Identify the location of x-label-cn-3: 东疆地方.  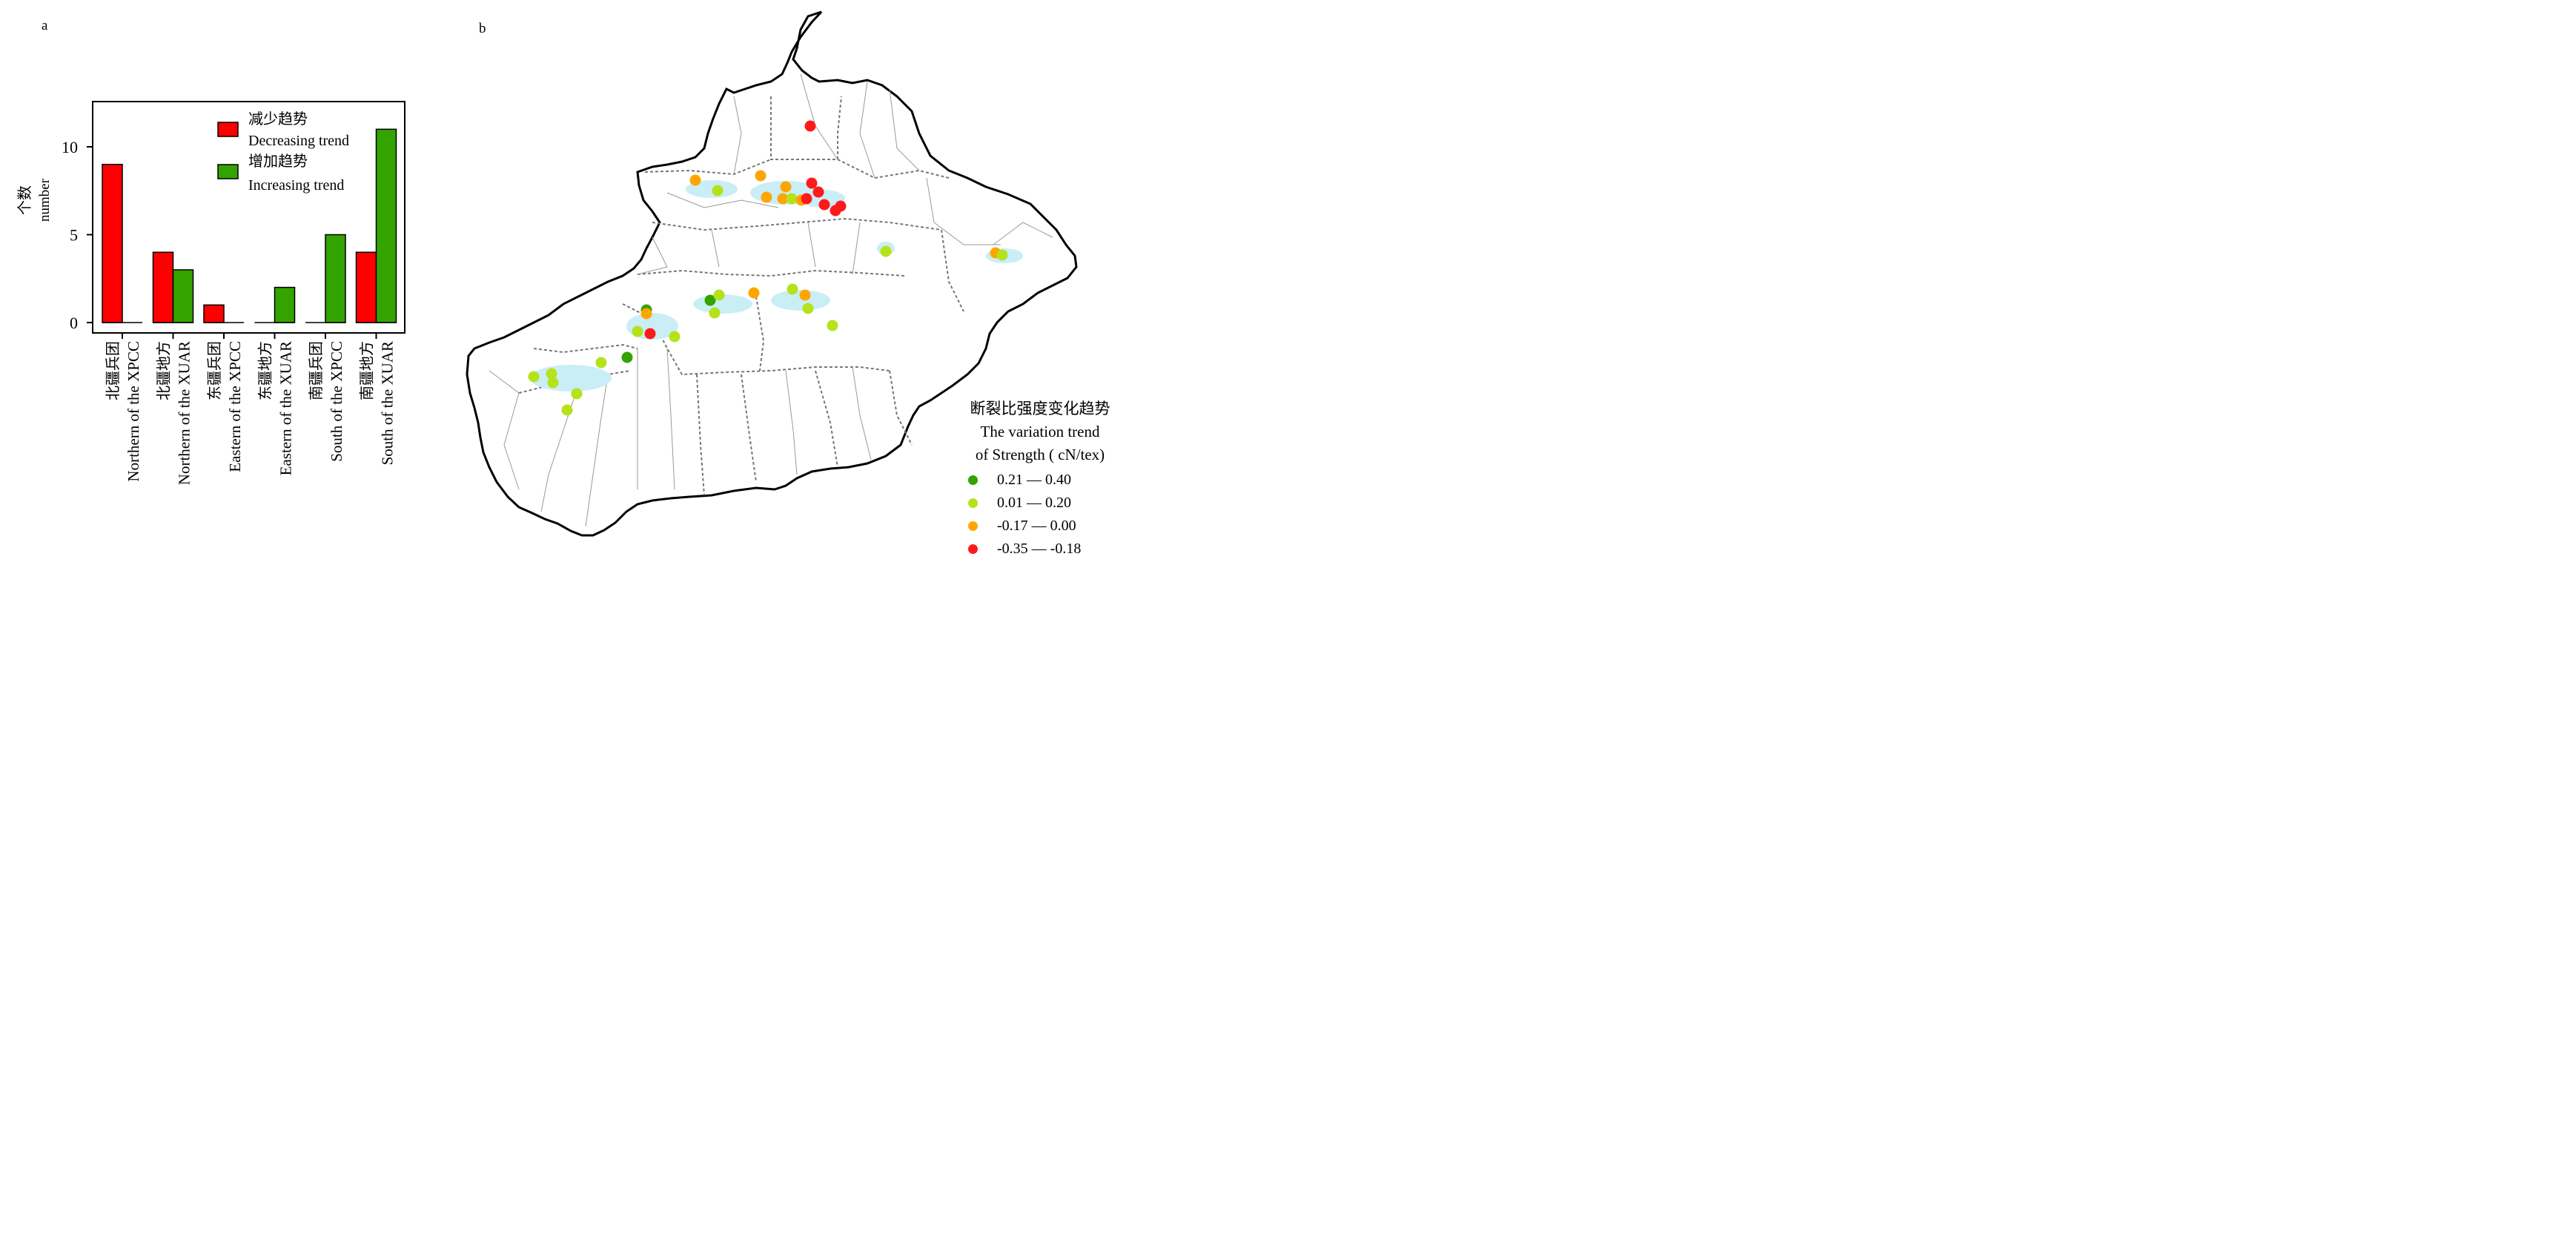
(265, 370).